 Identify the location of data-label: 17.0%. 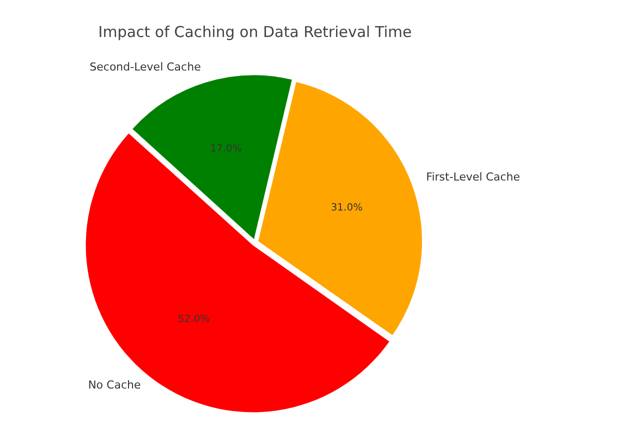
(226, 148).